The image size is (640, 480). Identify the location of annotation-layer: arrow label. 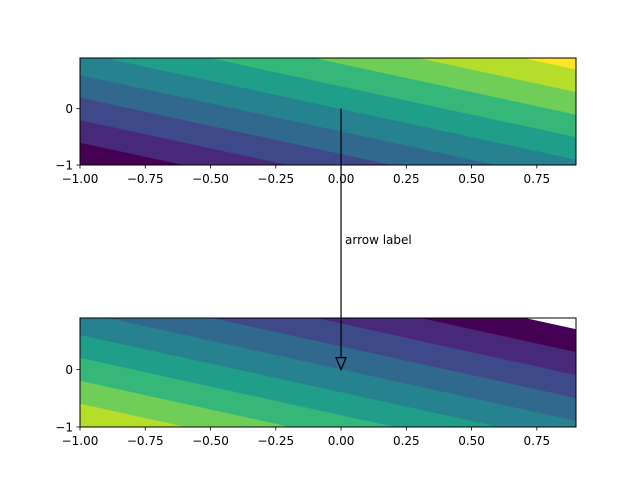
(373, 240).